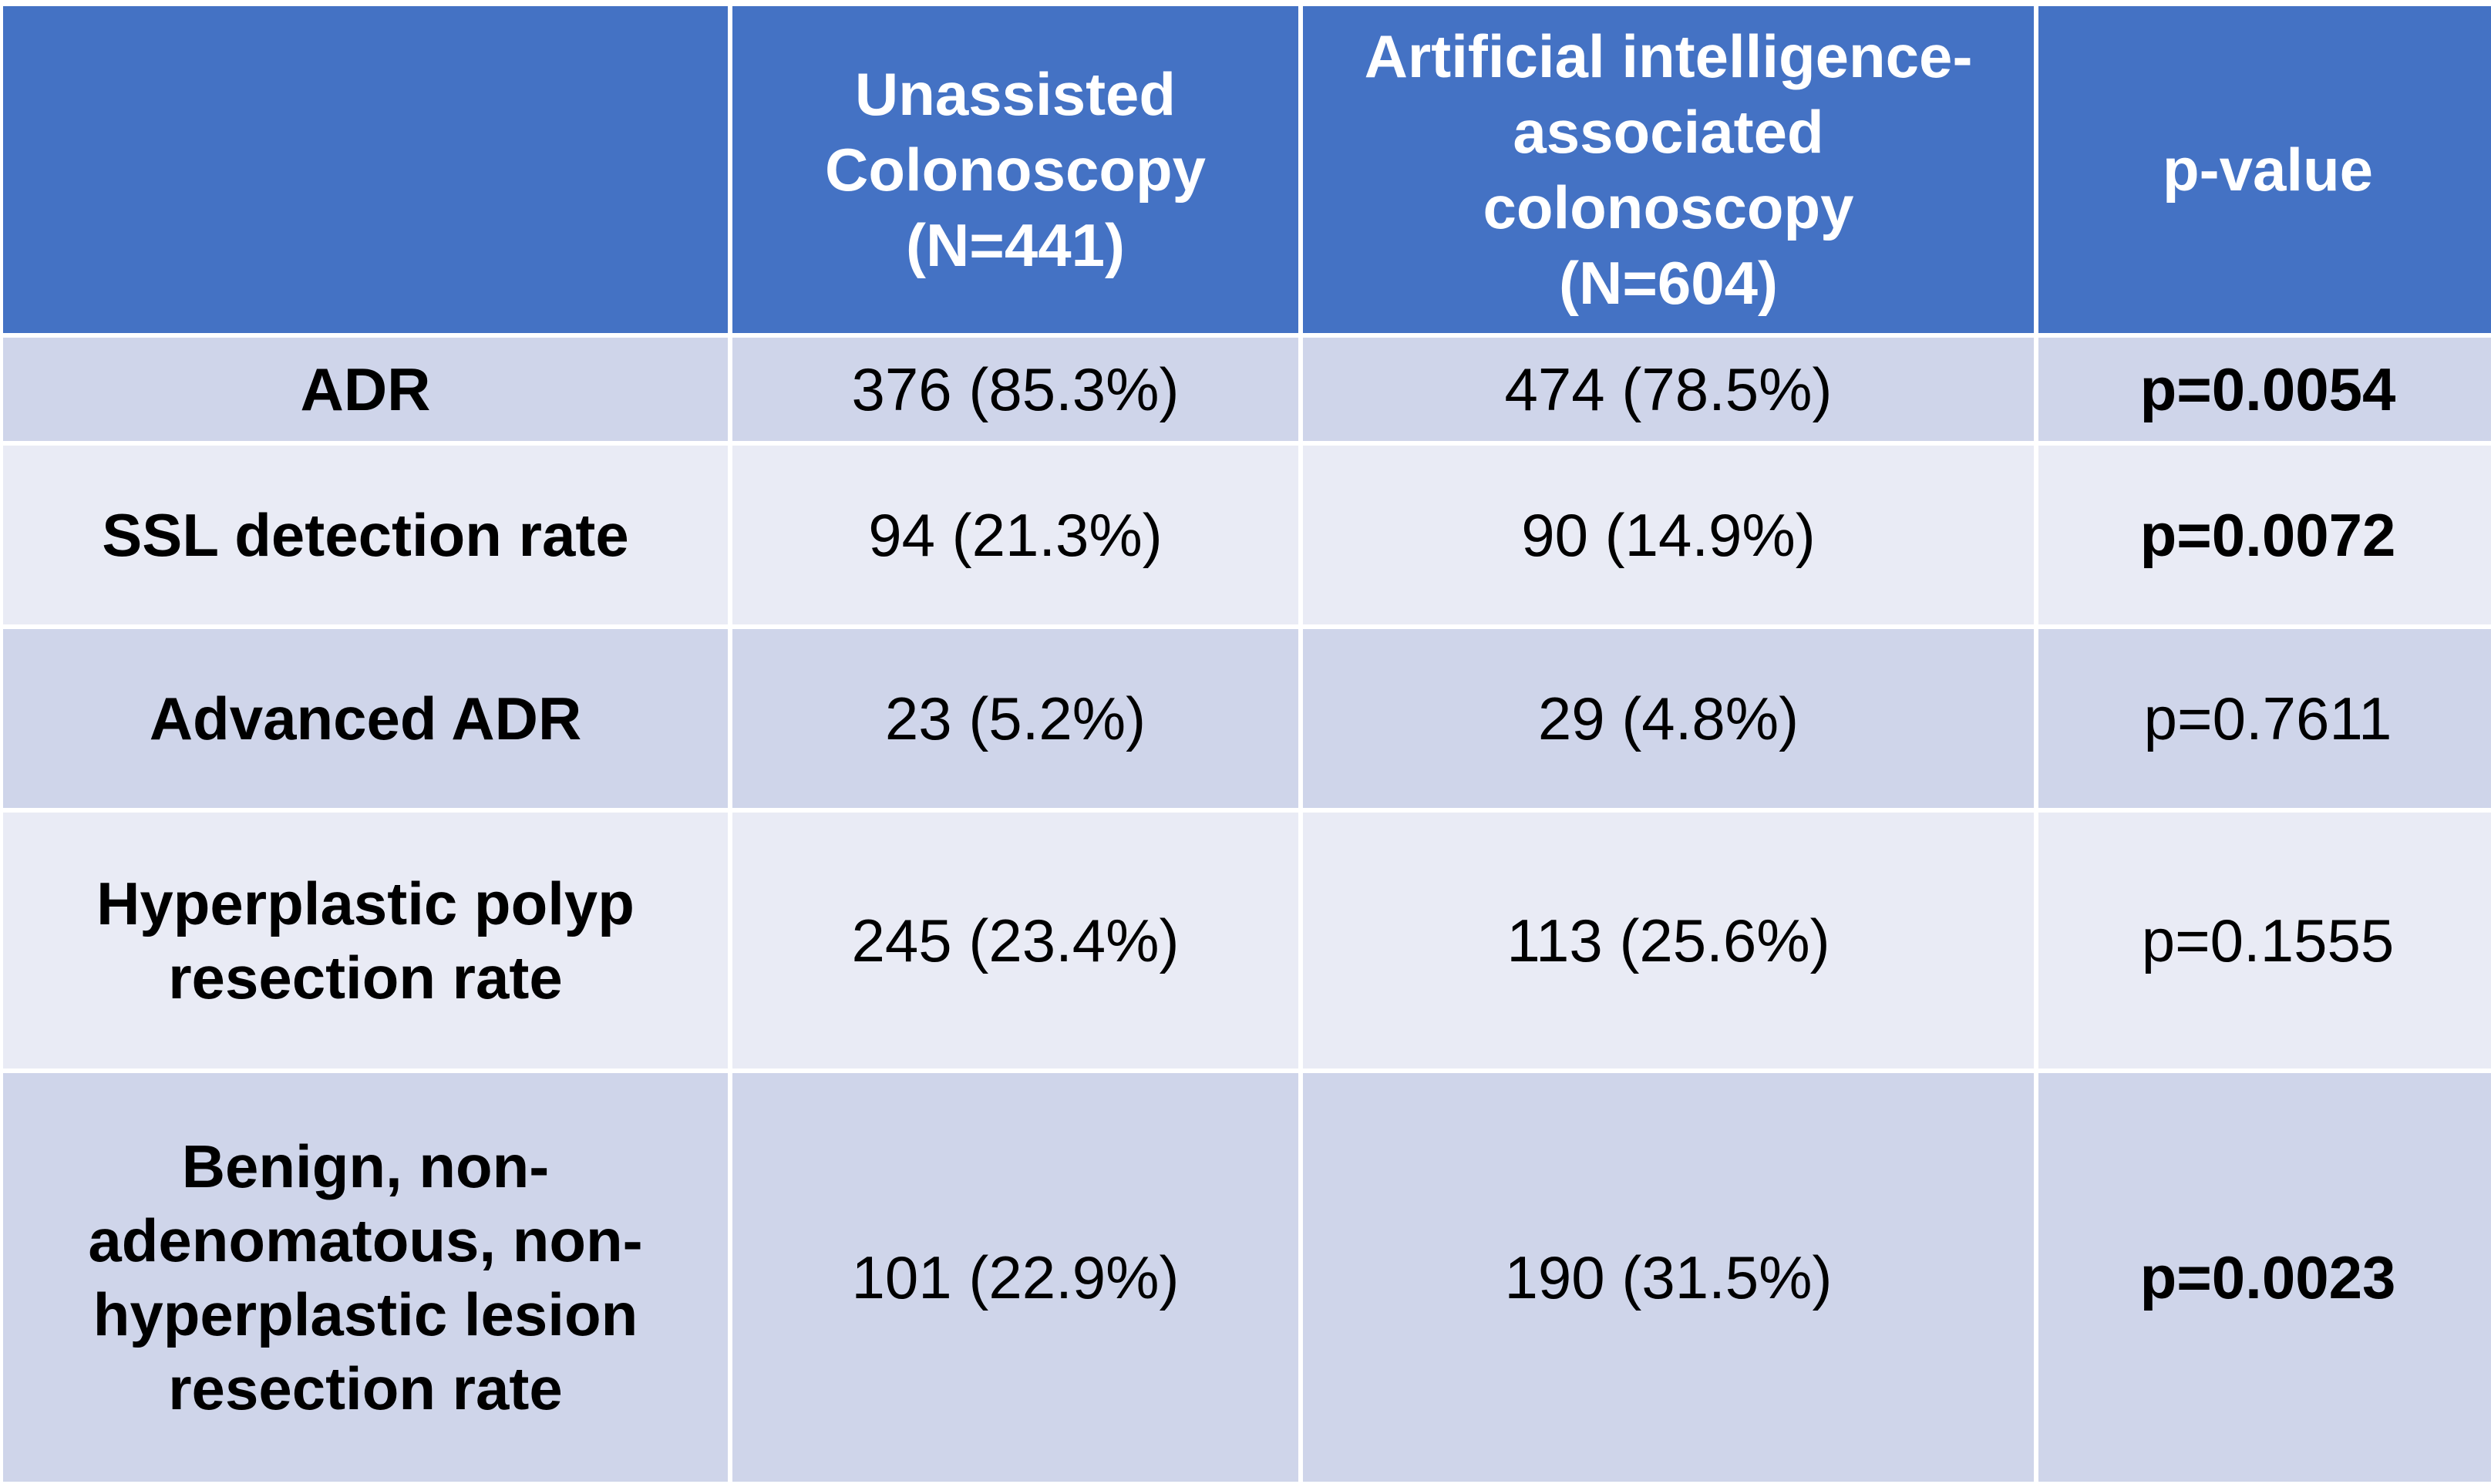  Describe the element at coordinates (1669, 718) in the screenshot. I see `row-advanced-adr-ai: 29 (4.8%)` at that location.